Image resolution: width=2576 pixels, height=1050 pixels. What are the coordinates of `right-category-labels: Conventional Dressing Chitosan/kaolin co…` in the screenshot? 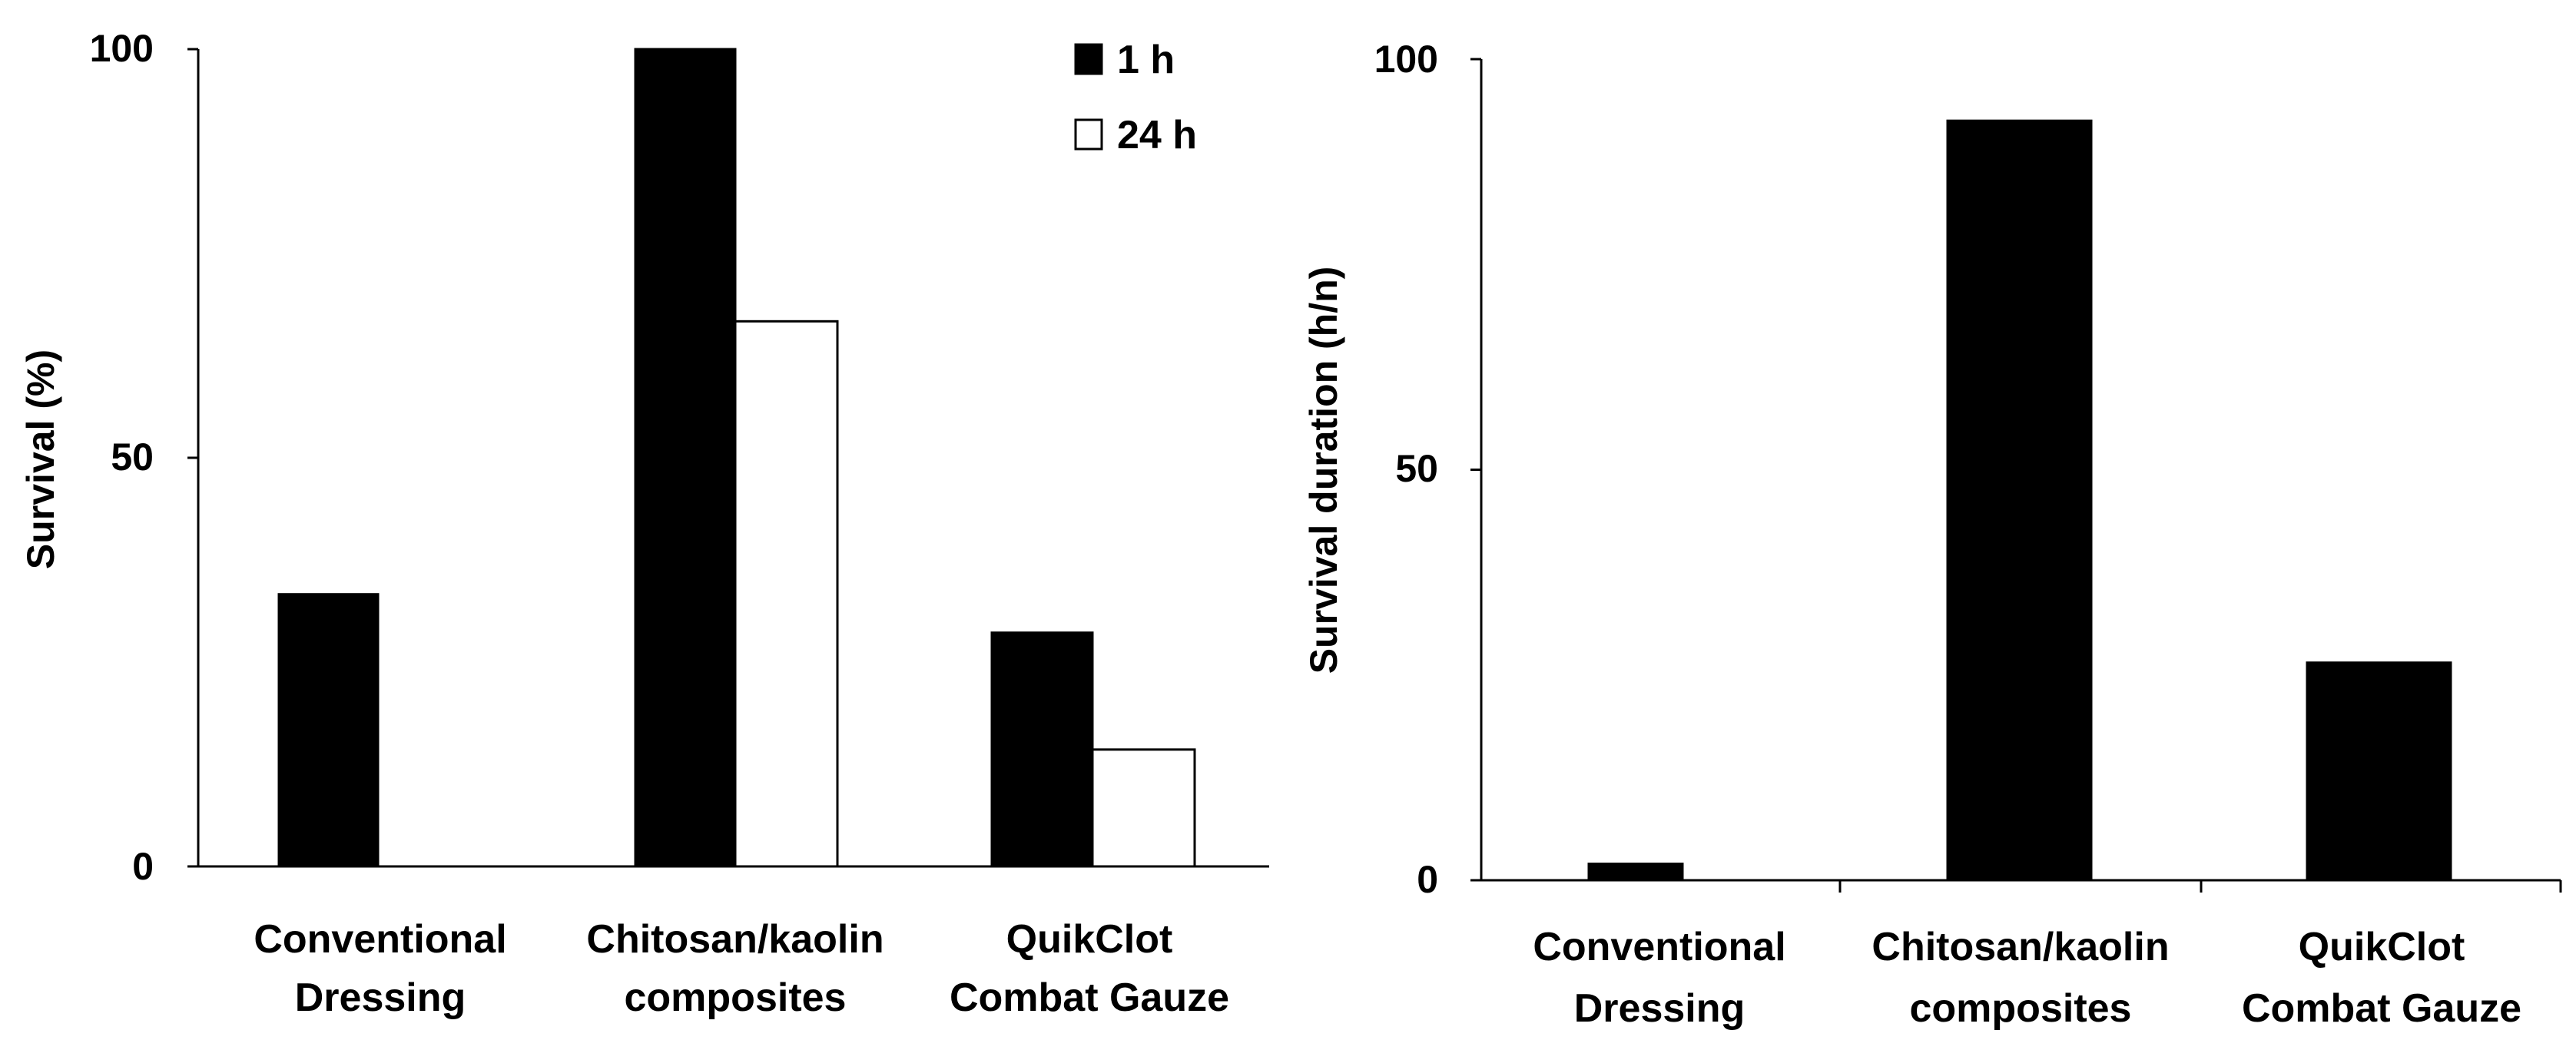 It's located at (2027, 978).